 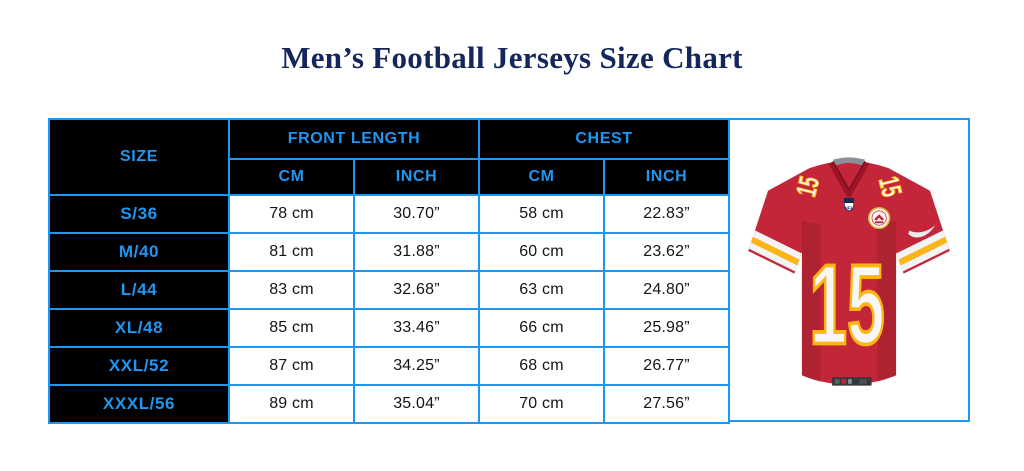 I want to click on jersey-chest-number: 15, so click(x=846, y=304).